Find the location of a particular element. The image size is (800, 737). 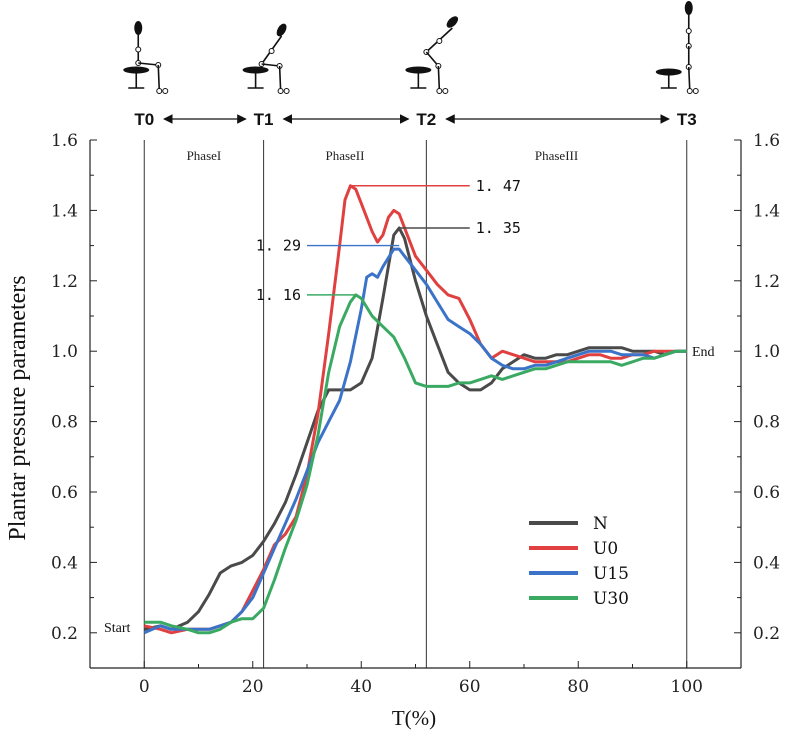

y-tick-label-left: 0.8 is located at coordinates (64, 423).